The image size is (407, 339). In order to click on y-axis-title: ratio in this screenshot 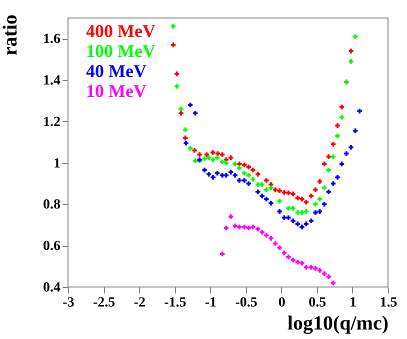, I will do `click(11, 35)`.